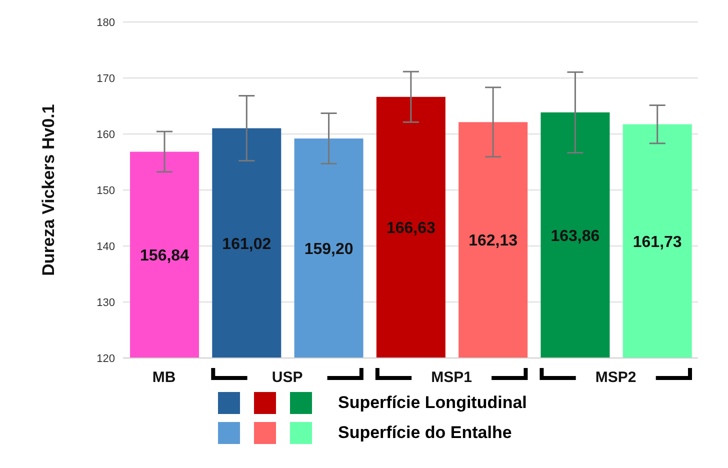  What do you see at coordinates (164, 377) in the screenshot?
I see `x-tick-label: MB` at bounding box center [164, 377].